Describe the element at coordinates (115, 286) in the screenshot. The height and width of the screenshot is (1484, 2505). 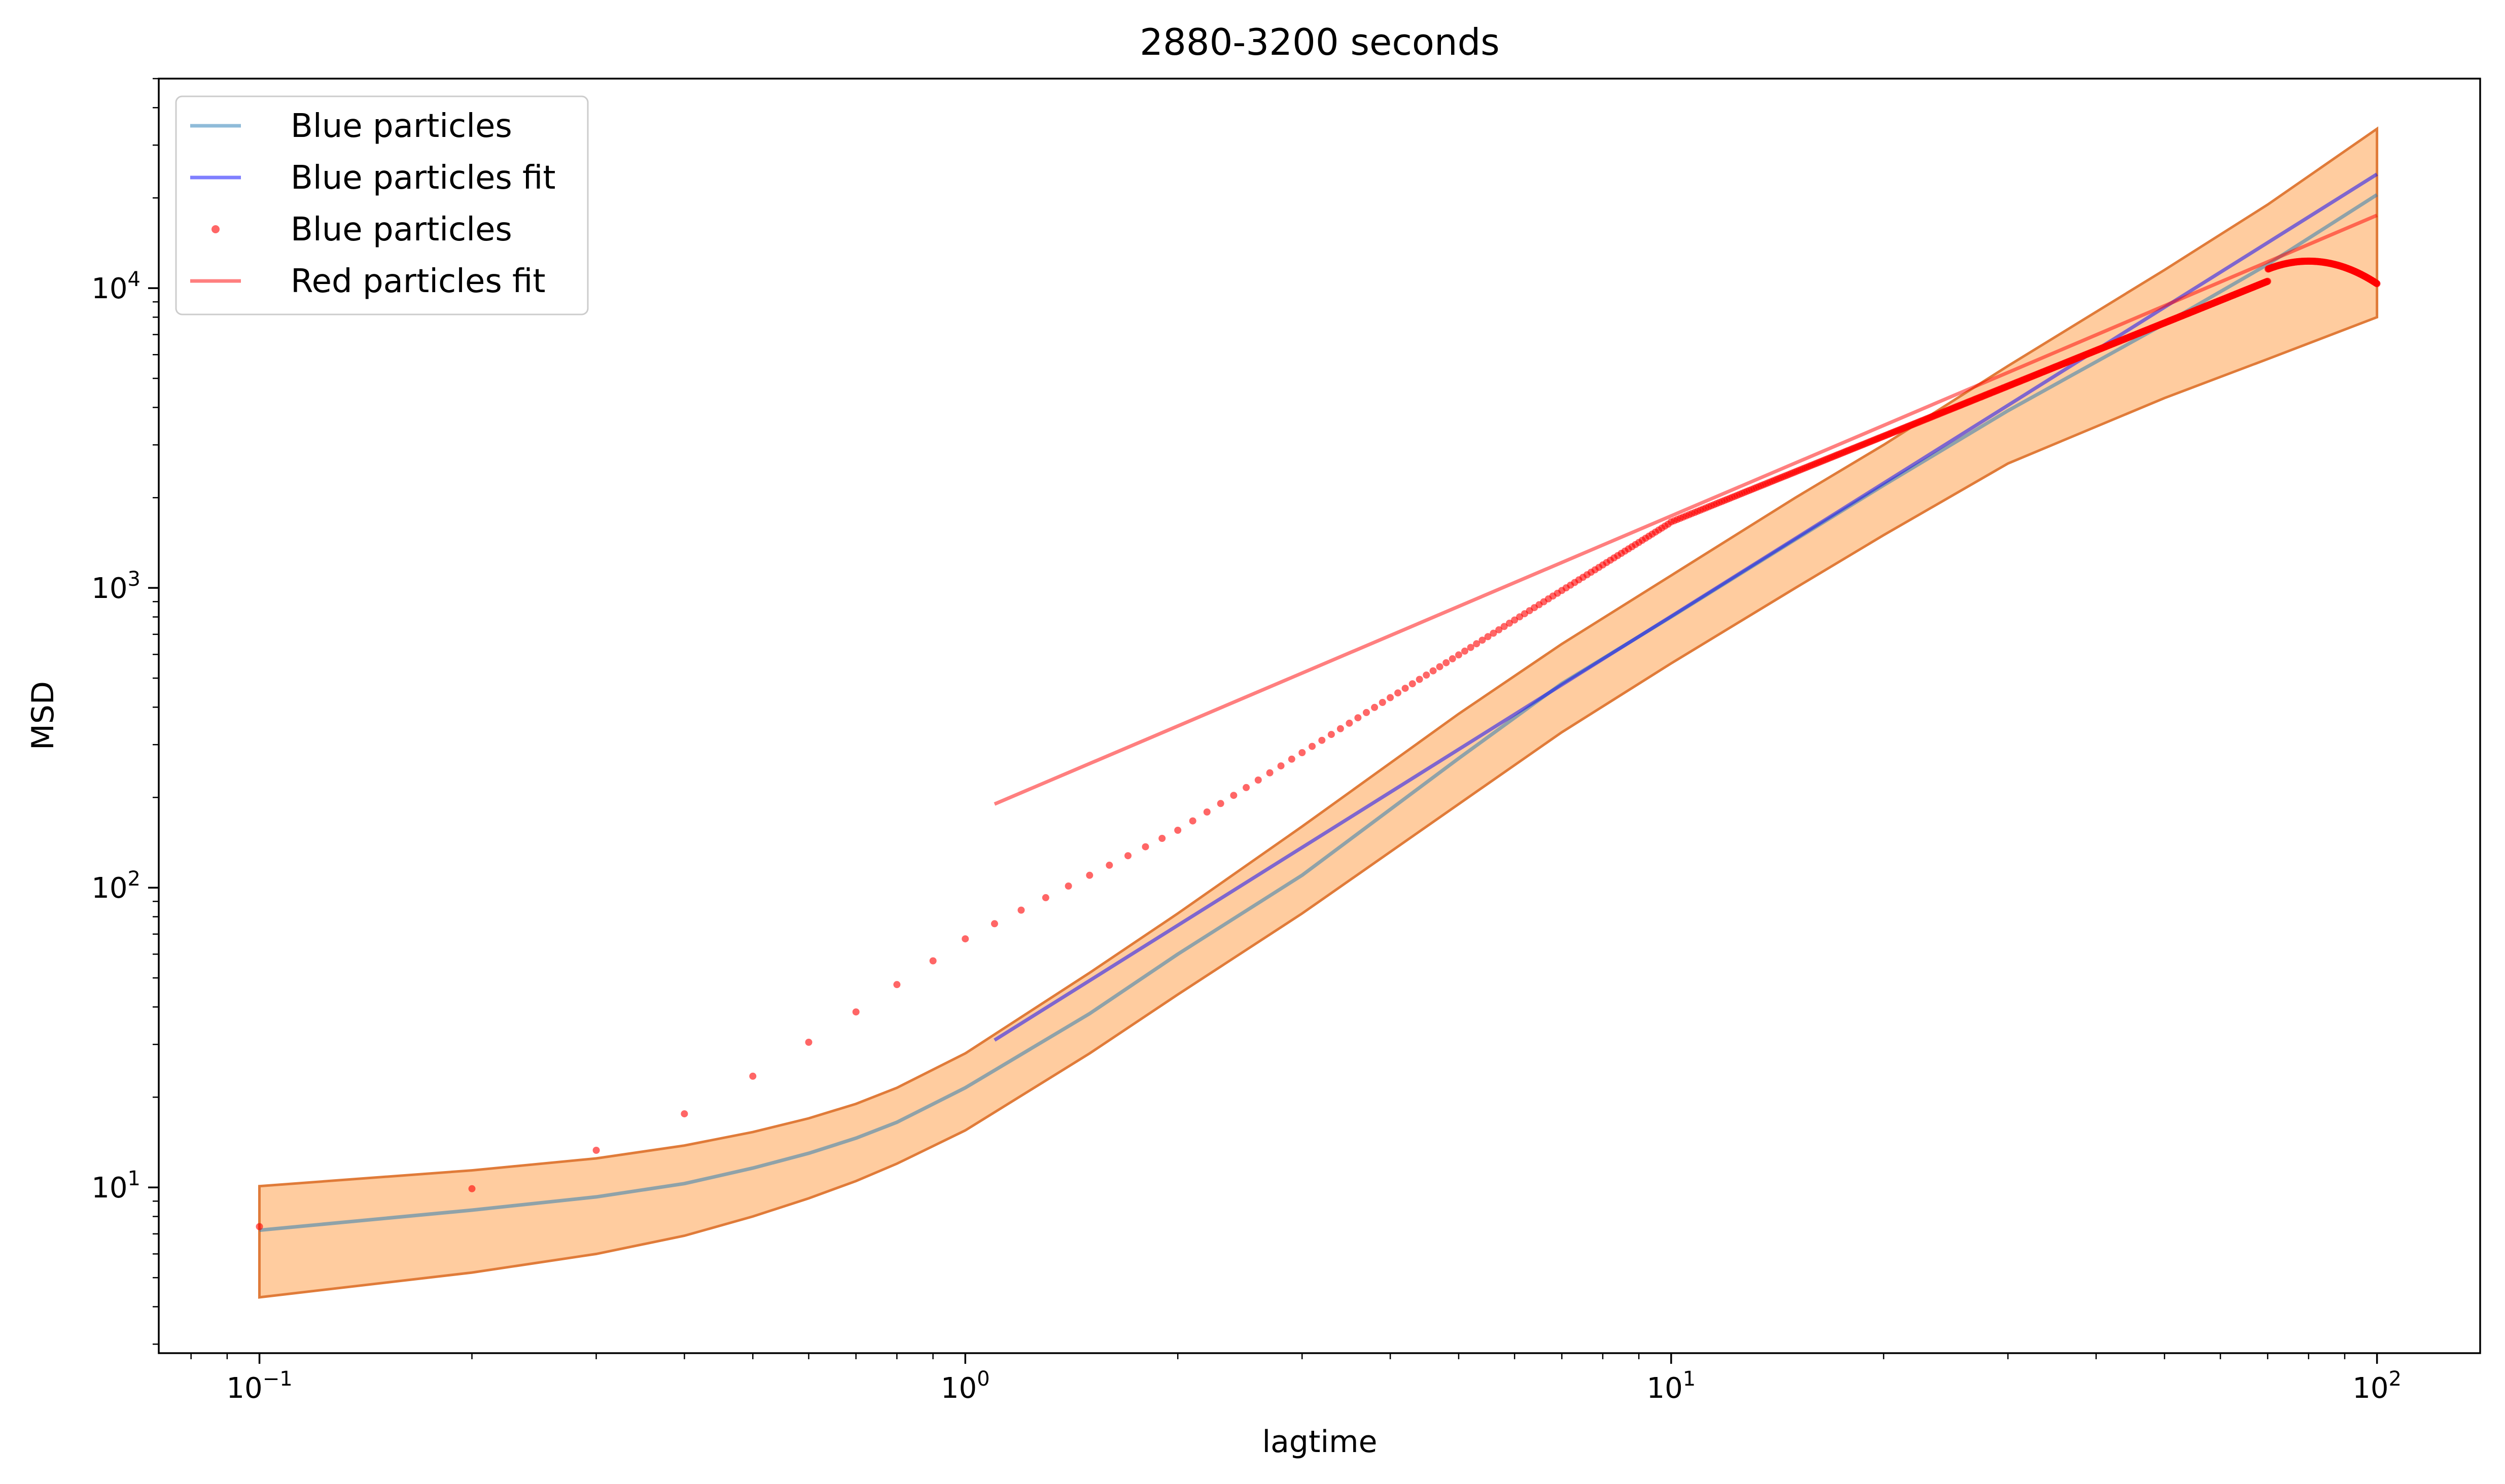
I see `y-tick-label: 104` at that location.